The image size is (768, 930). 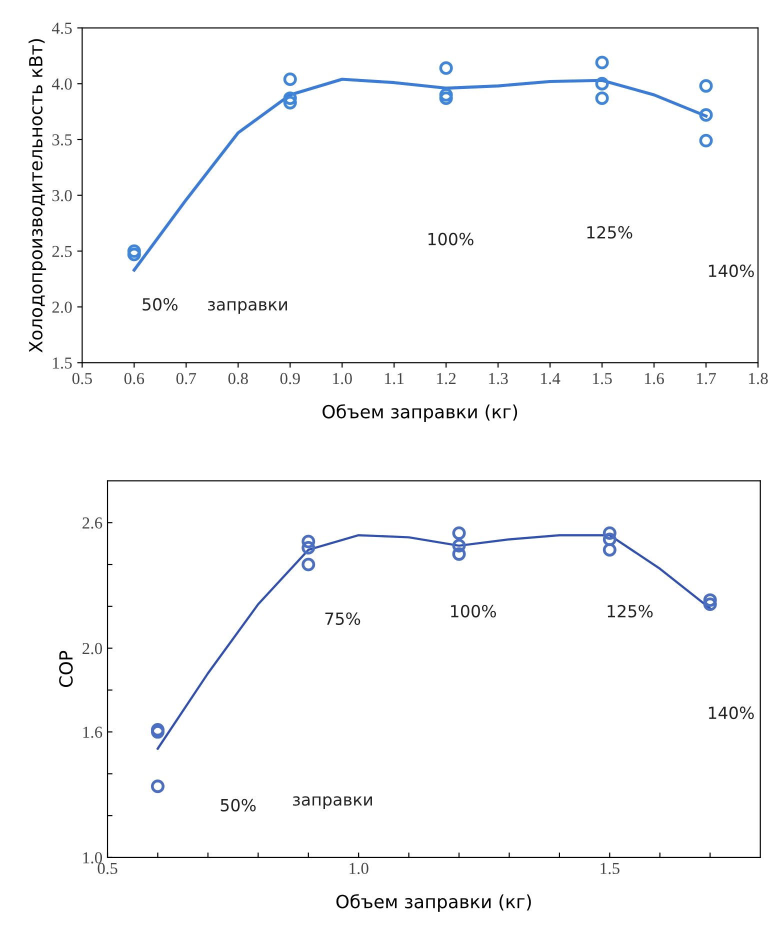 What do you see at coordinates (62, 196) in the screenshot?
I see `y-tick-label: 3.0` at bounding box center [62, 196].